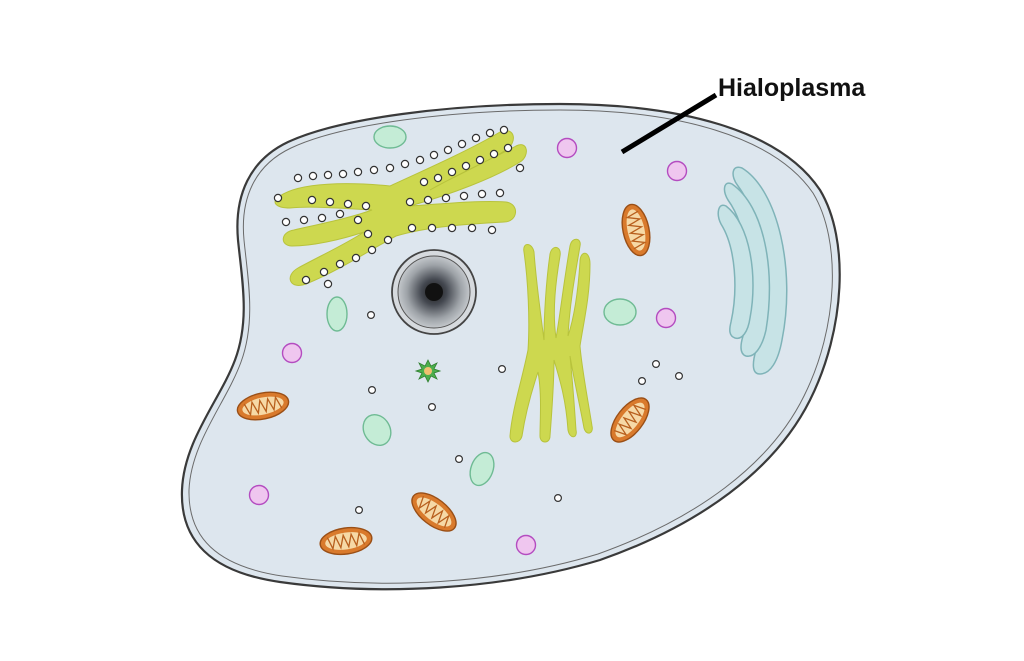 Image resolution: width=1024 pixels, height=661 pixels. I want to click on free-ribosomes, so click(519, 413).